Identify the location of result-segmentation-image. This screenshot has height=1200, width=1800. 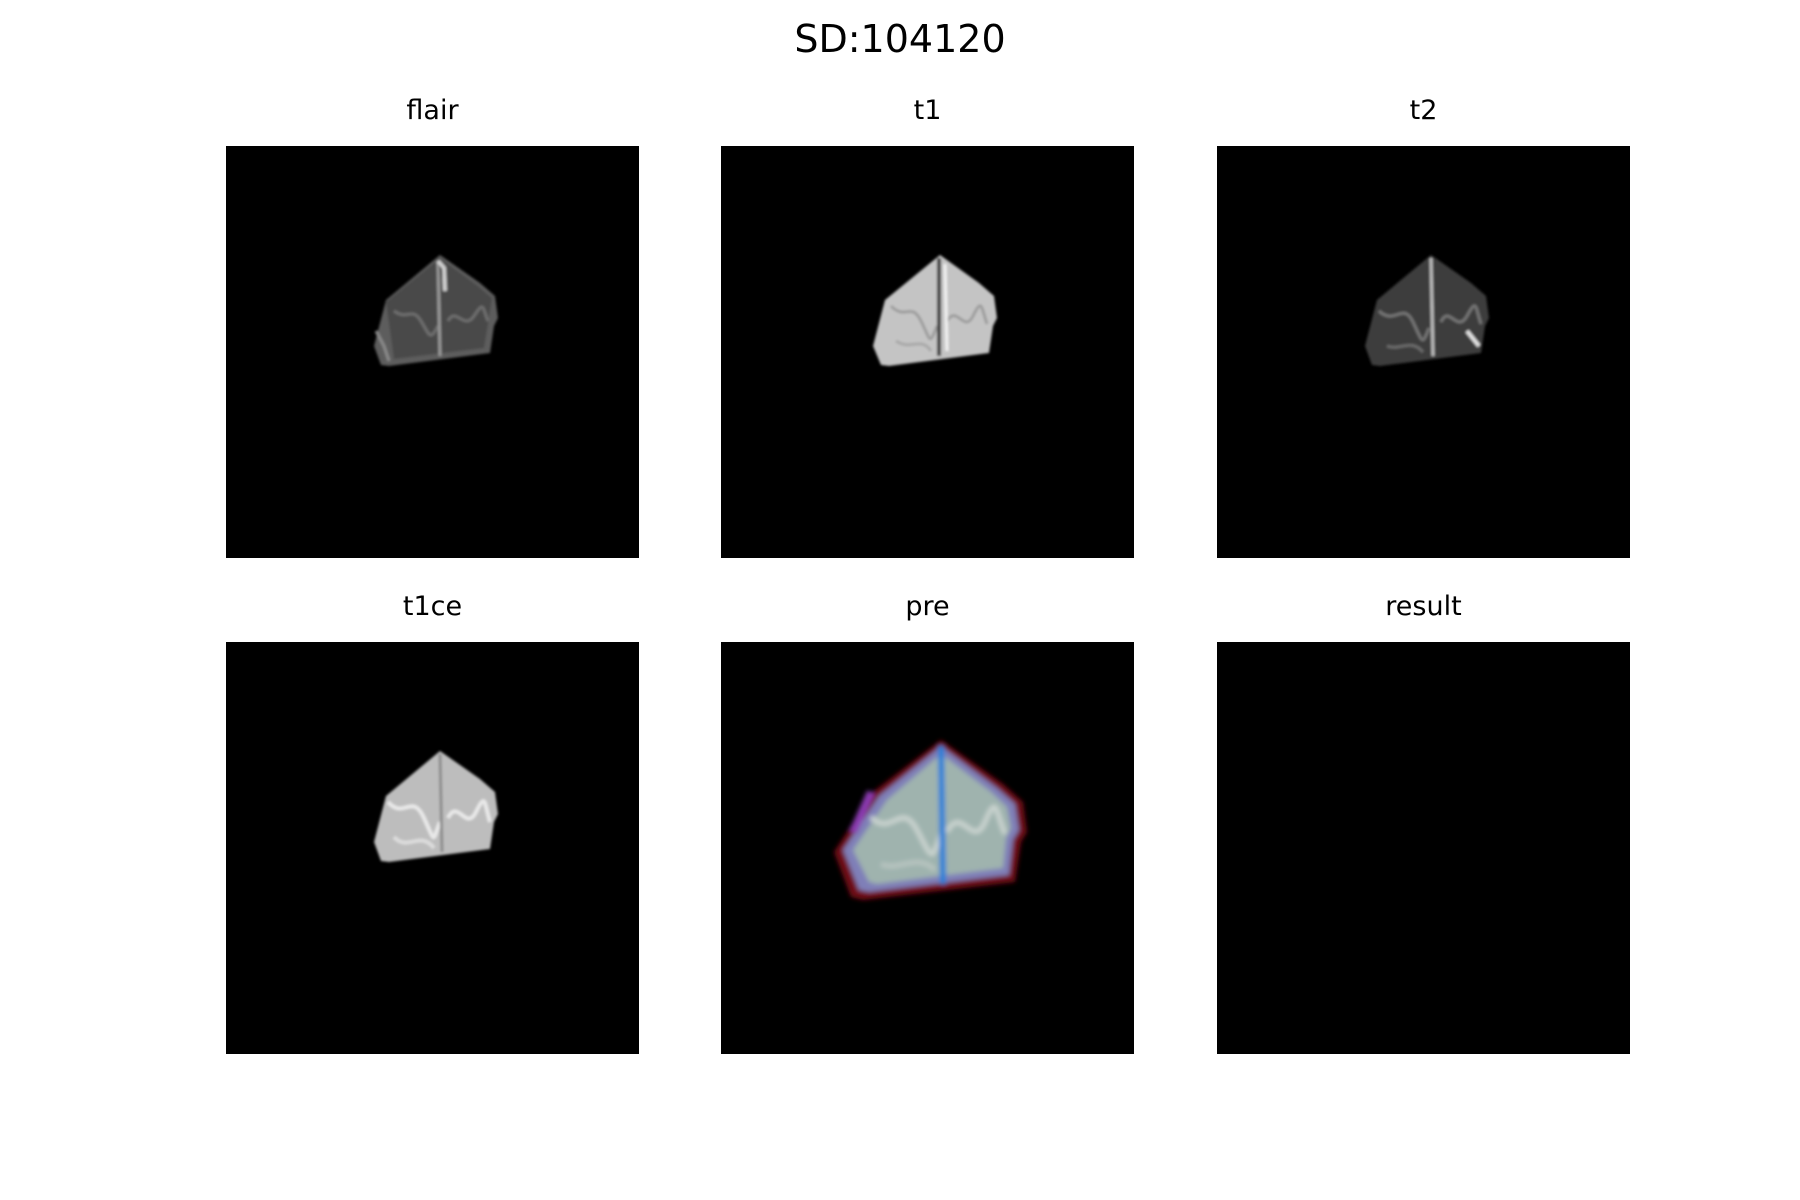
(1423, 848).